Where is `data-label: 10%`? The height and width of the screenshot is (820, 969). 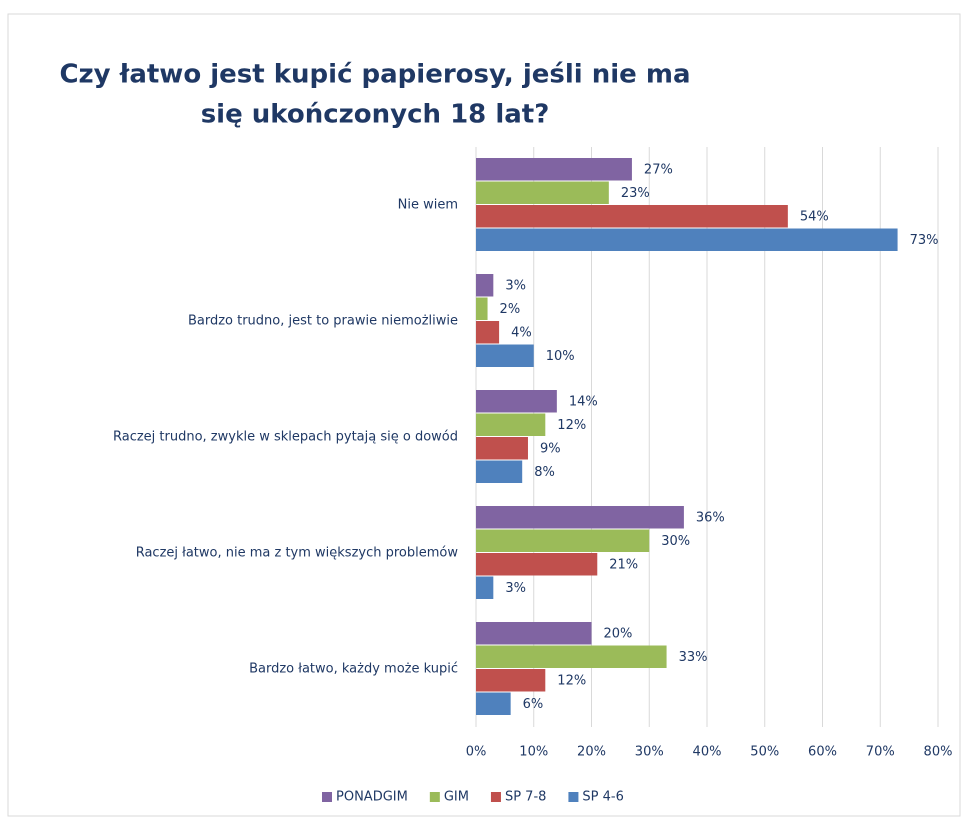 data-label: 10% is located at coordinates (560, 356).